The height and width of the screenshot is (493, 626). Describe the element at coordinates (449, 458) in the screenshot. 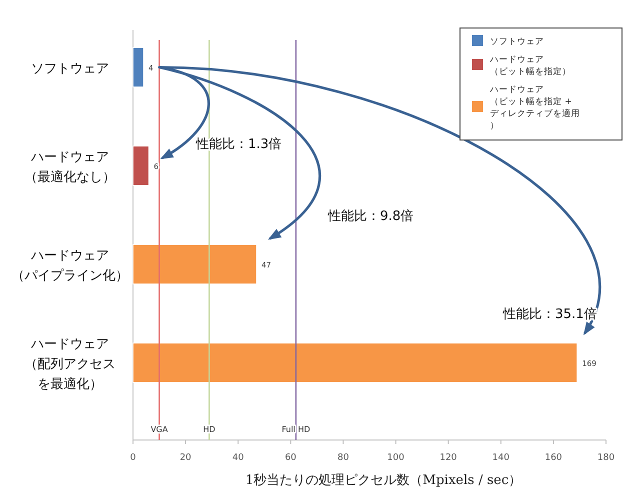

I see `x-tick-label: 120` at that location.